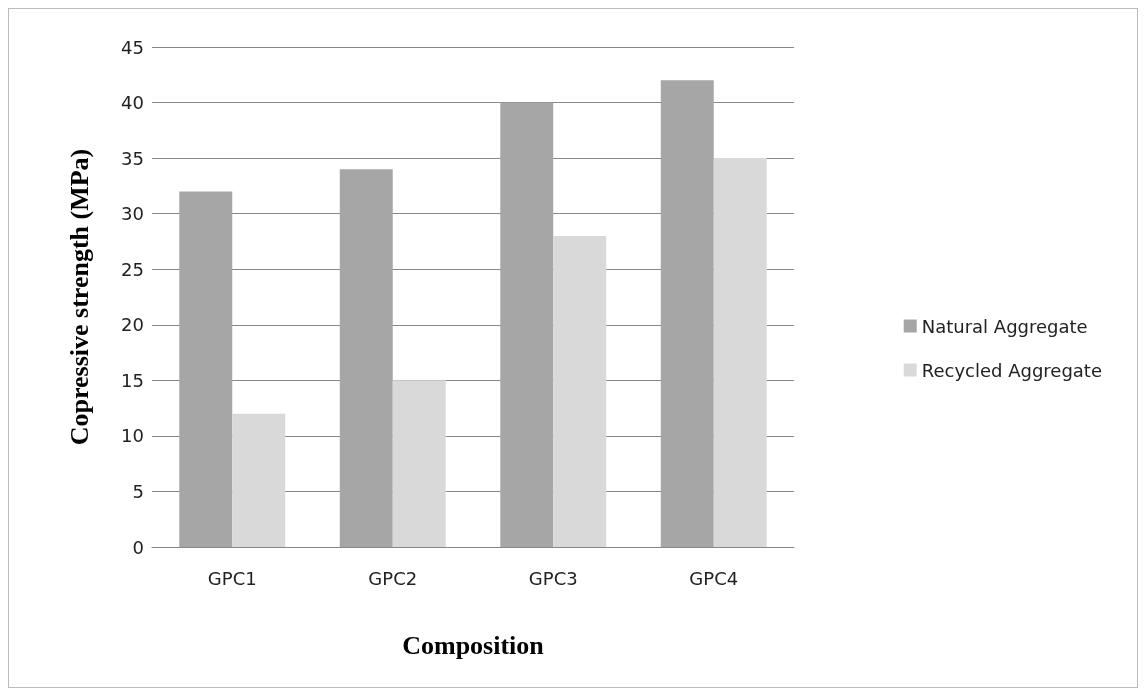 The image size is (1148, 695). Describe the element at coordinates (132, 325) in the screenshot. I see `y-tick-label: 20` at that location.